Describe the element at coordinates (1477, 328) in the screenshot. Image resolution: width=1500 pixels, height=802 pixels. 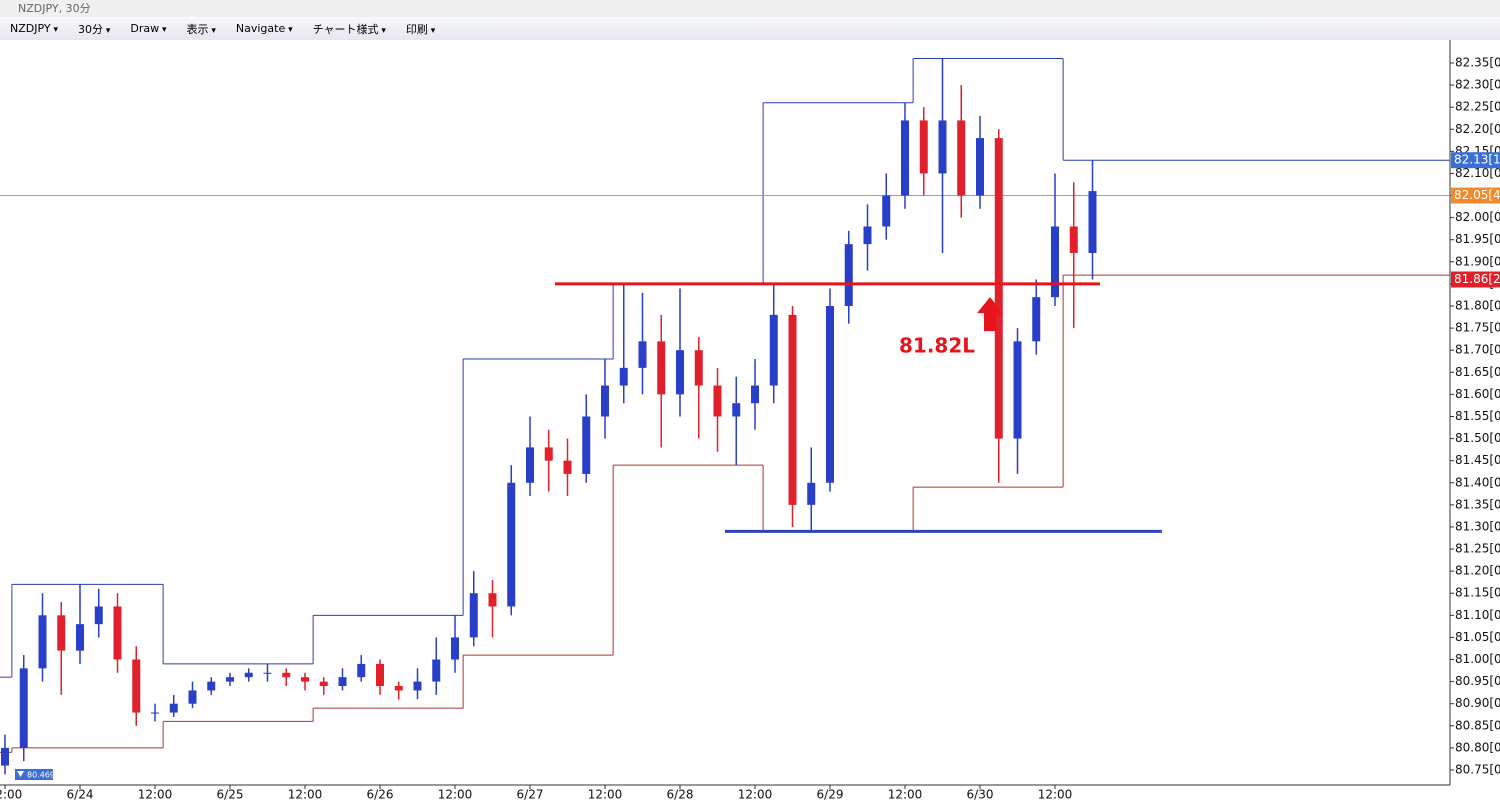
I see `y-tick-label: 81.75[0]` at that location.